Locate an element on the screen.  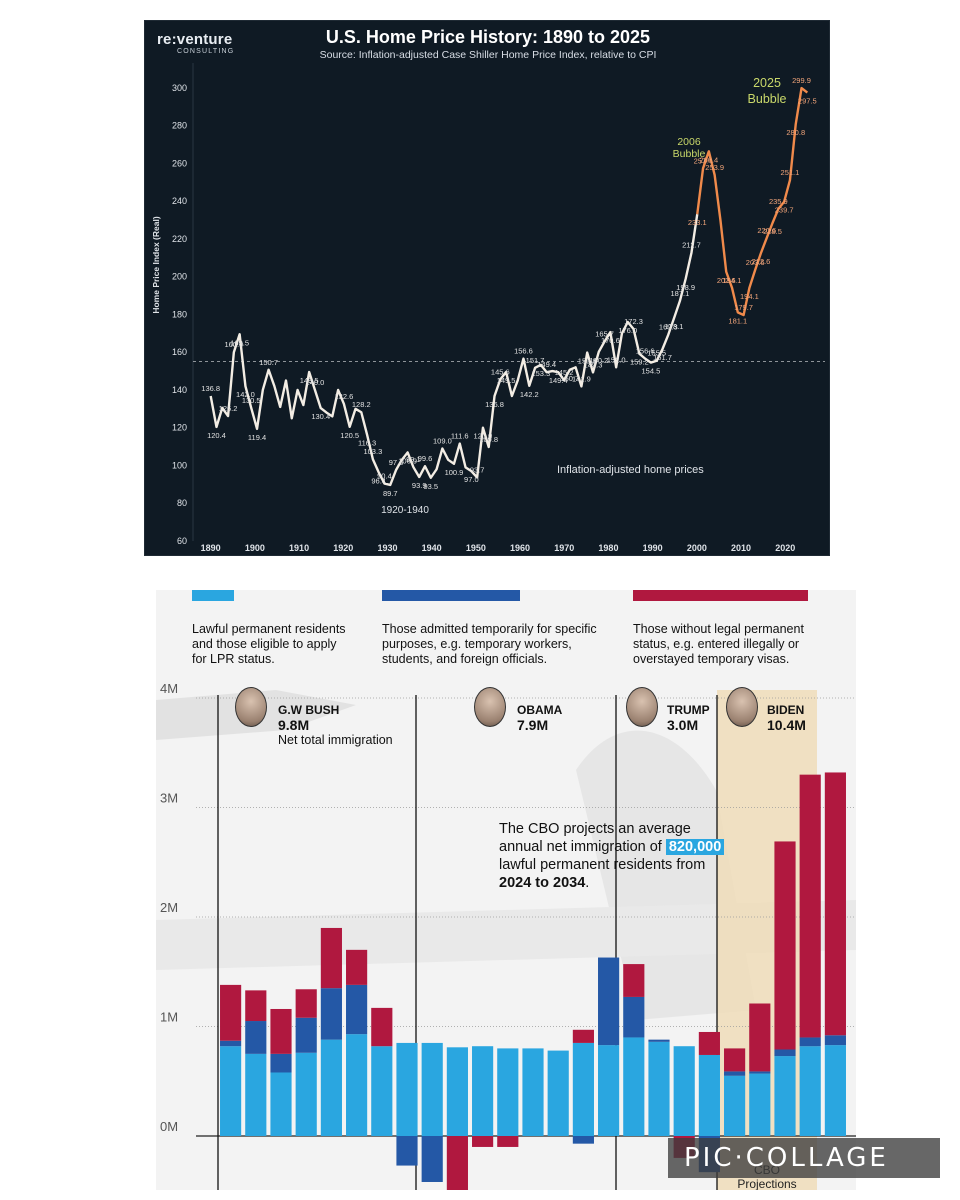
data-label: 119.4 is located at coordinates (257, 437).